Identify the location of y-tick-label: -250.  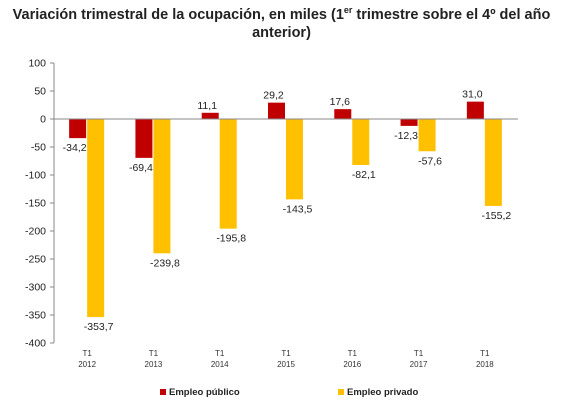
(35, 260).